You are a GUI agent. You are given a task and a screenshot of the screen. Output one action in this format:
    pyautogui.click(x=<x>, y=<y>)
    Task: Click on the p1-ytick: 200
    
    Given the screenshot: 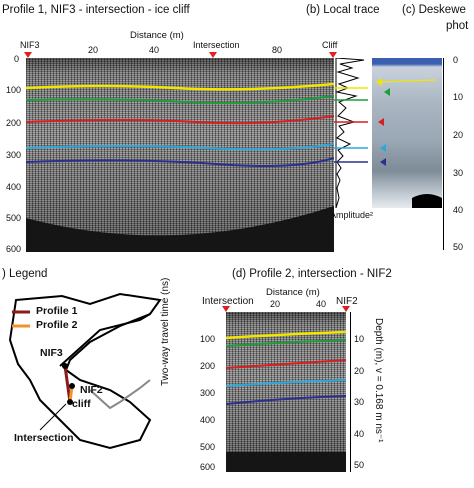 What is the action you would take?
    pyautogui.click(x=14, y=123)
    